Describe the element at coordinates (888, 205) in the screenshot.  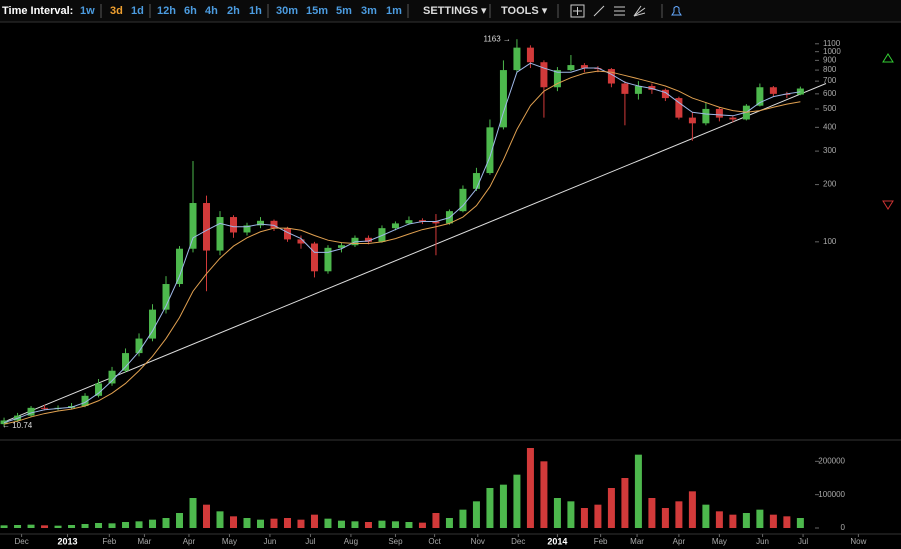
I see `alert-down` at that location.